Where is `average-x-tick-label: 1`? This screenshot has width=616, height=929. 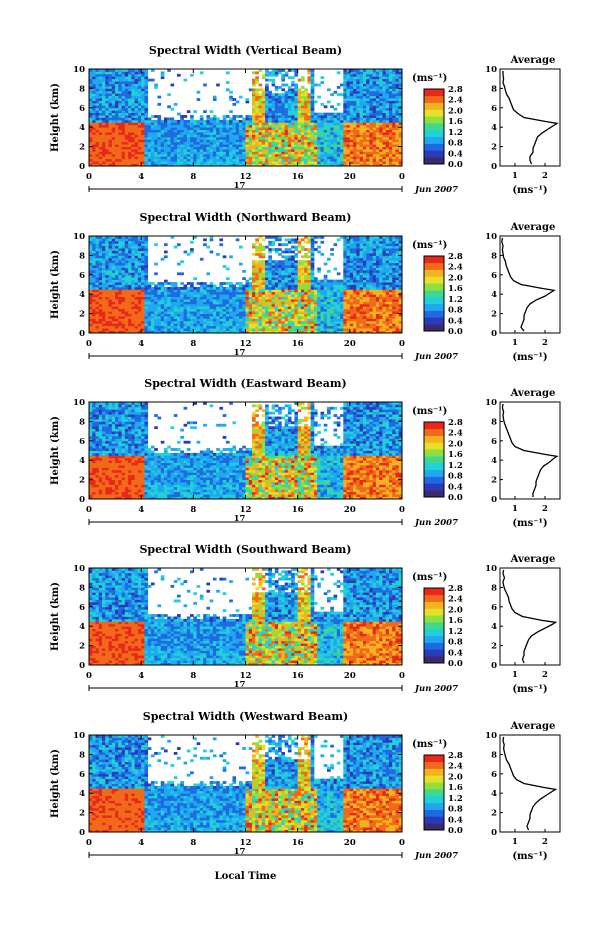 average-x-tick-label: 1 is located at coordinates (515, 176).